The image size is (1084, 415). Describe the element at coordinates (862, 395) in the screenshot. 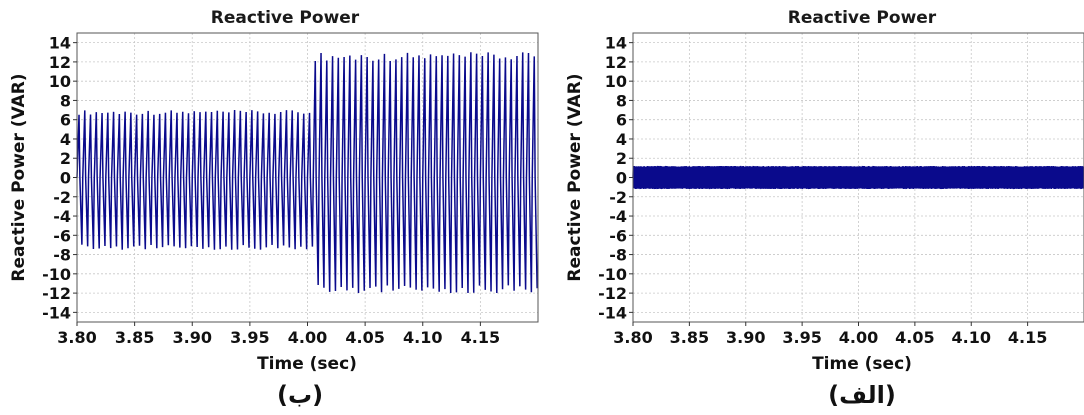

I see `panel-caption: (الف)` at that location.